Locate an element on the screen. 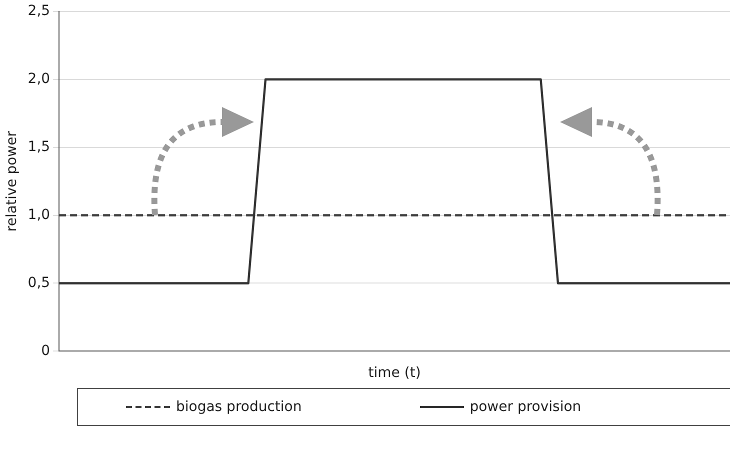 The width and height of the screenshot is (730, 452). y-tick-label: 1,0 is located at coordinates (39, 214).